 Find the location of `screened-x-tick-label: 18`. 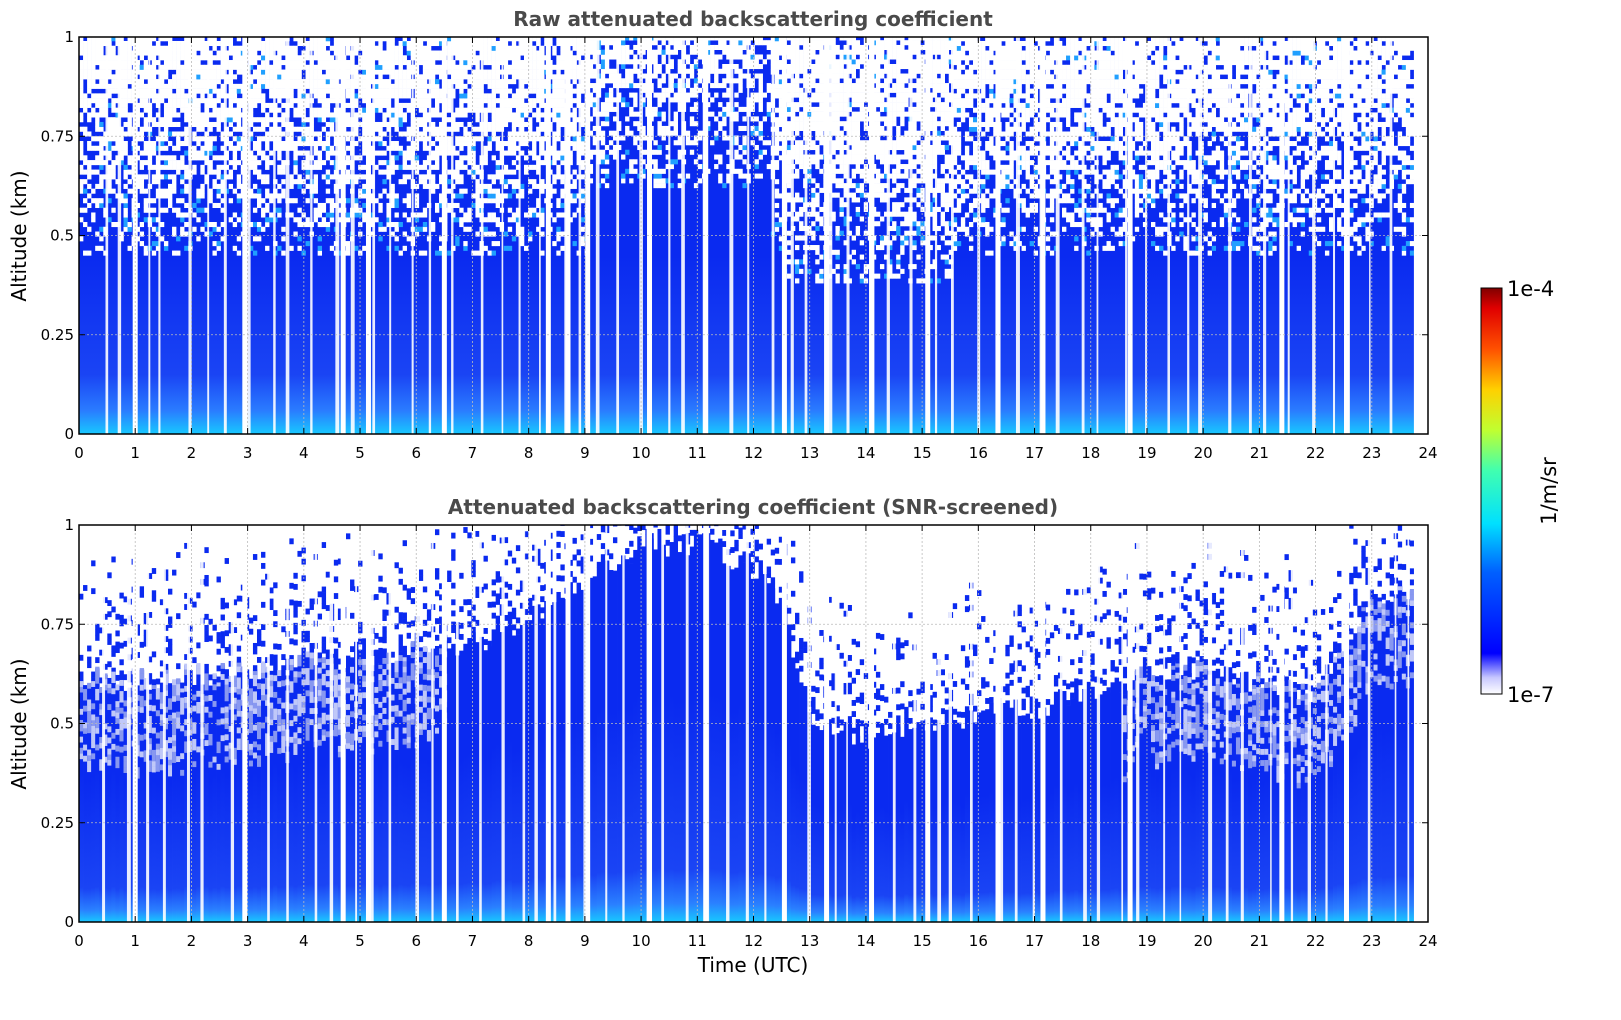

screened-x-tick-label: 18 is located at coordinates (1090, 941).